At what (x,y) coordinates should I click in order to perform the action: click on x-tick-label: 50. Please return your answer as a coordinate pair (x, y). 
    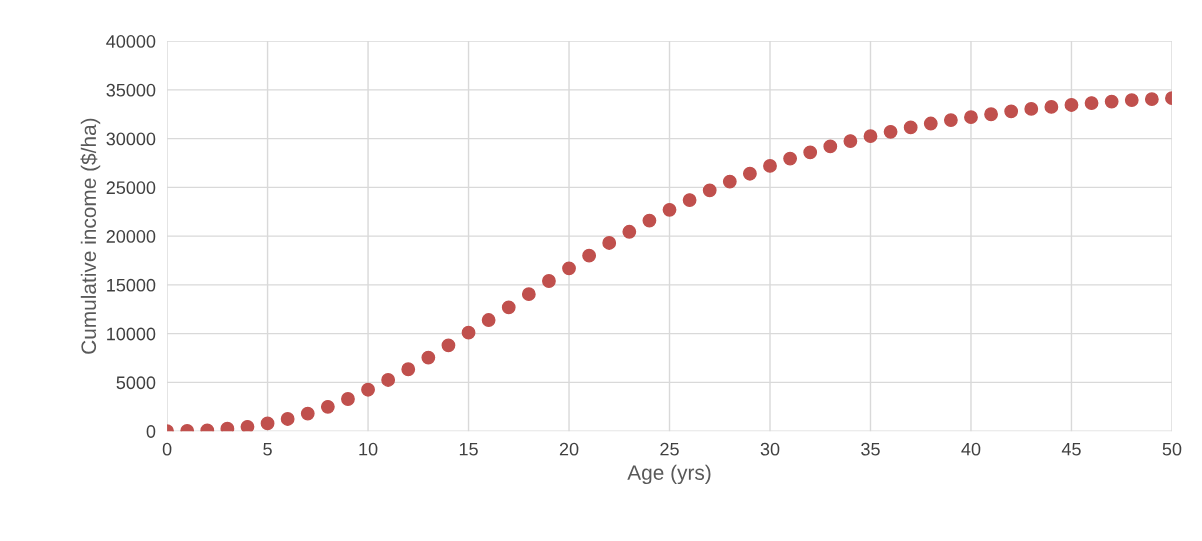
    Looking at the image, I should click on (1172, 449).